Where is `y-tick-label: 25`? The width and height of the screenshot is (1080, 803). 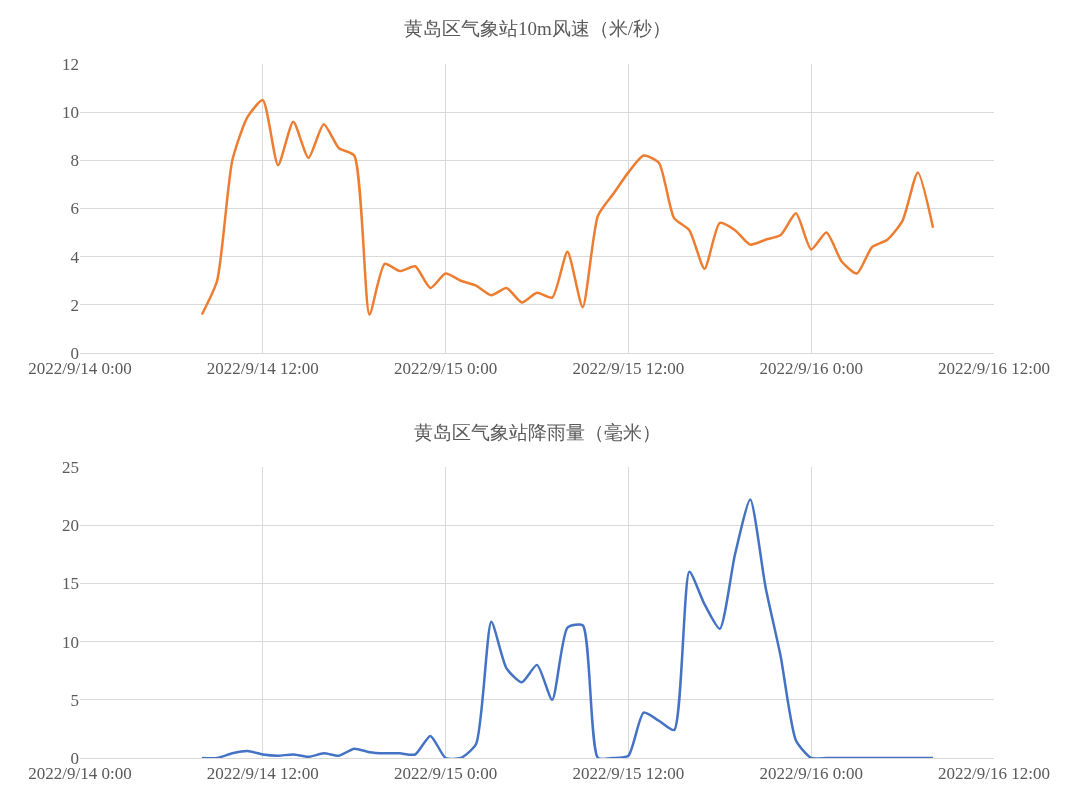
y-tick-label: 25 is located at coordinates (70, 467).